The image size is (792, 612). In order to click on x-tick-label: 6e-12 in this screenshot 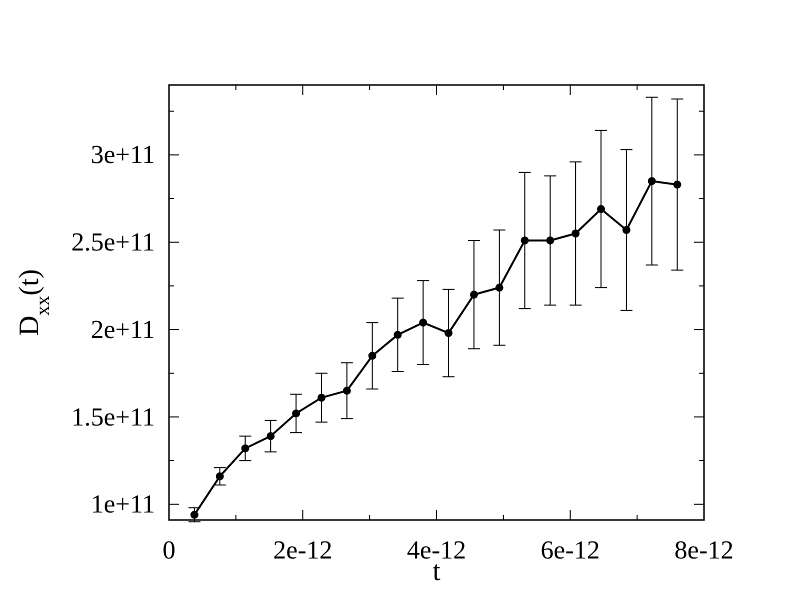, I will do `click(570, 549)`.